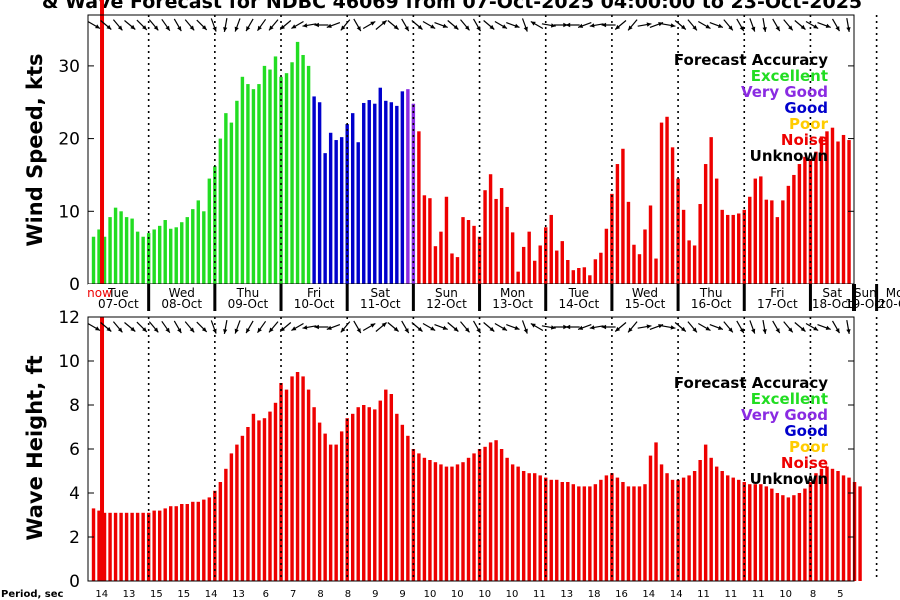 Image resolution: width=900 pixels, height=600 pixels. I want to click on period-value: 15, so click(183, 594).